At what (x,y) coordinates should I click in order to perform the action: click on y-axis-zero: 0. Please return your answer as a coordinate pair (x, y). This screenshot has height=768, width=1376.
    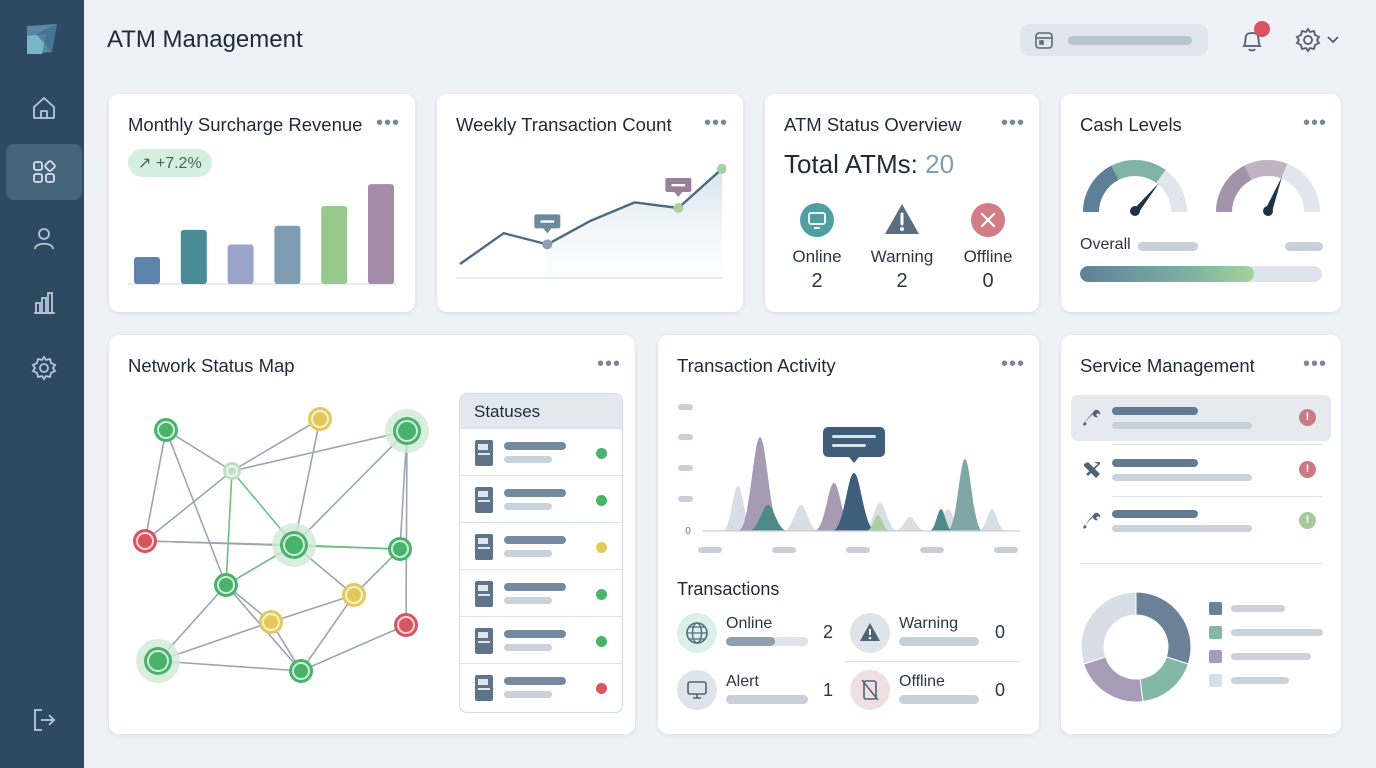
    Looking at the image, I should click on (688, 531).